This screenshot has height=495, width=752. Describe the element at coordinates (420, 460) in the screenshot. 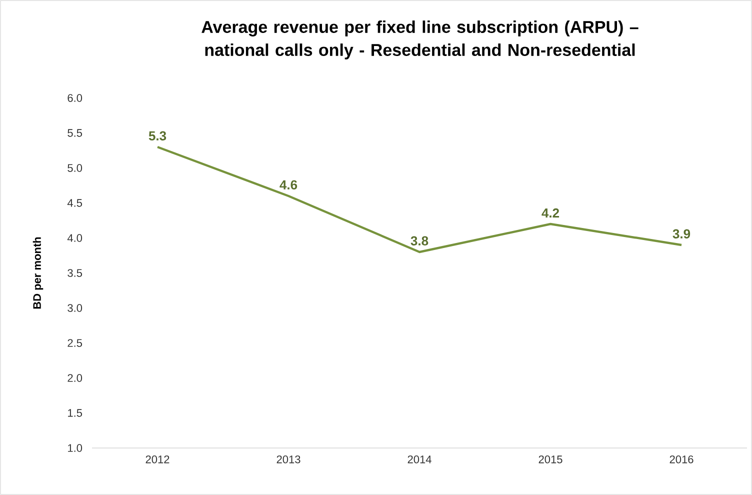

I see `x-tick-label: 2014` at that location.